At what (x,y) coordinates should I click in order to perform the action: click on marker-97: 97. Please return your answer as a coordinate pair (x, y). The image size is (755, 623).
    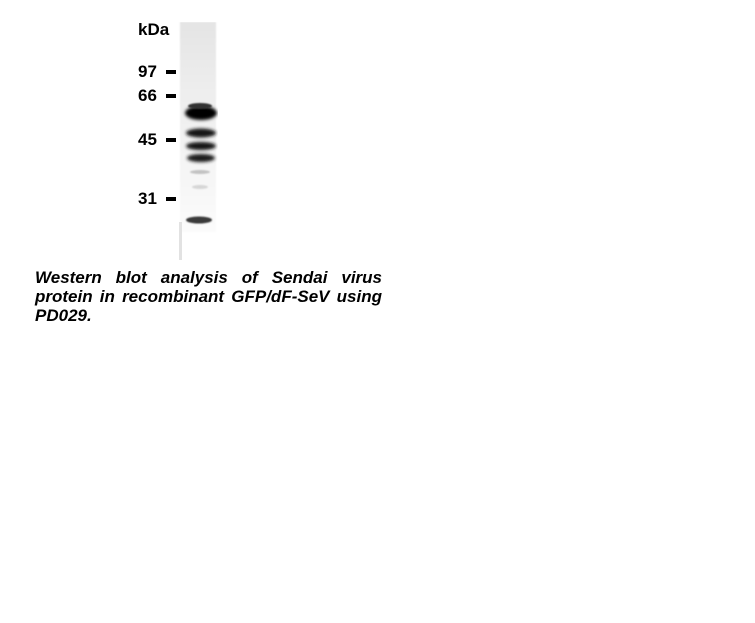
    Looking at the image, I should click on (163, 72).